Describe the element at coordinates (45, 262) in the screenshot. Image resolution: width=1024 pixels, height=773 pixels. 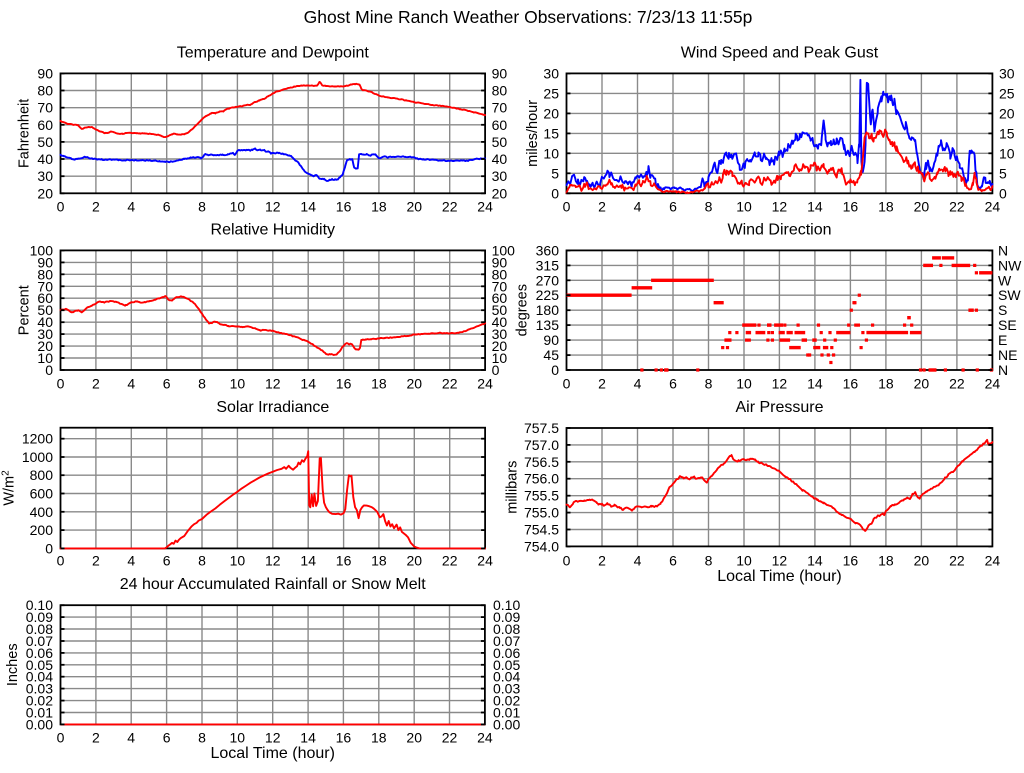
I see `svg-text: 90` at that location.